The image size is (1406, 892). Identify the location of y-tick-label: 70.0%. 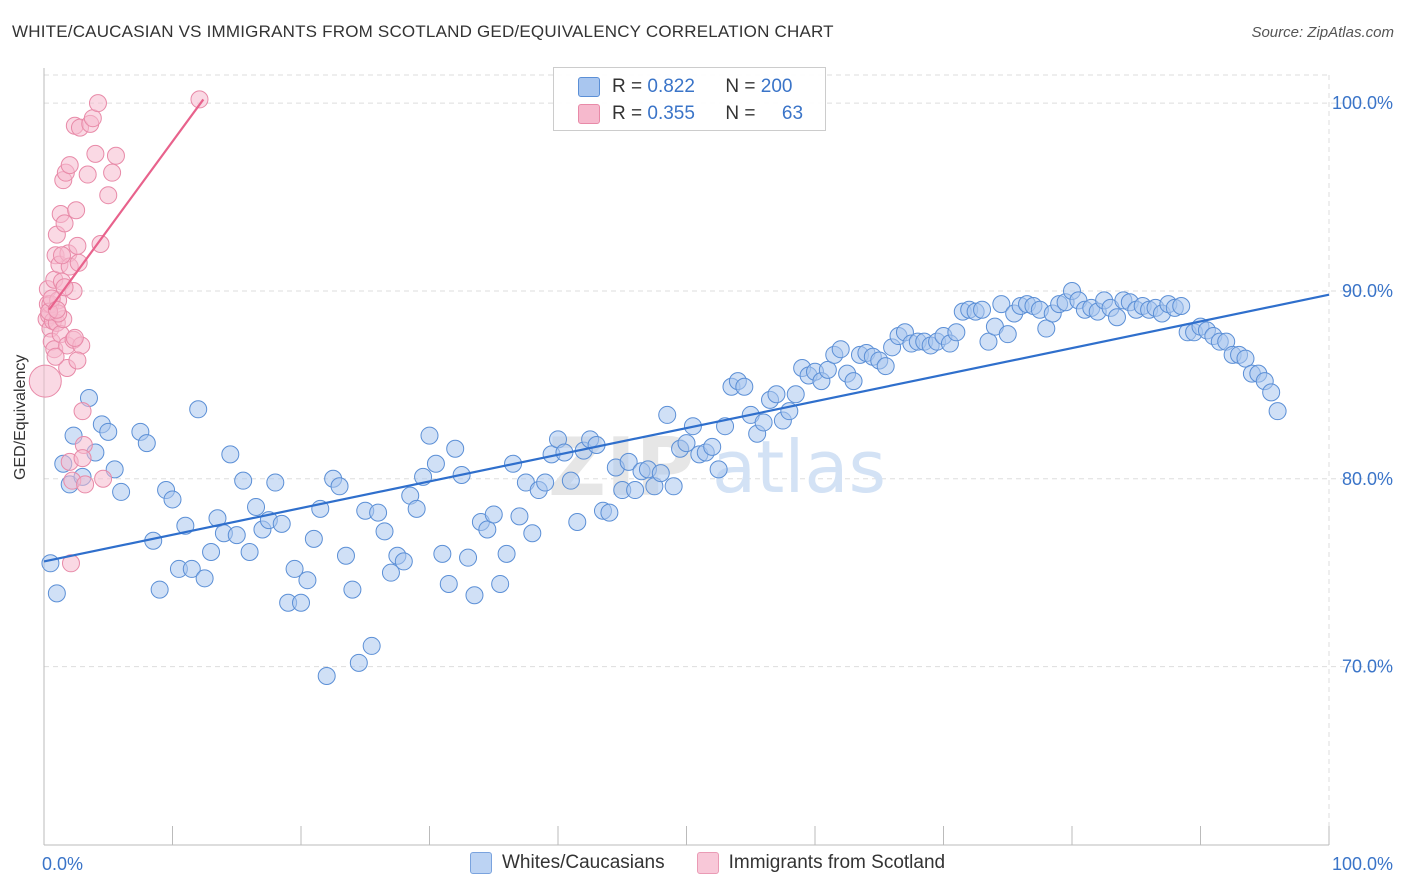
(1367, 667).